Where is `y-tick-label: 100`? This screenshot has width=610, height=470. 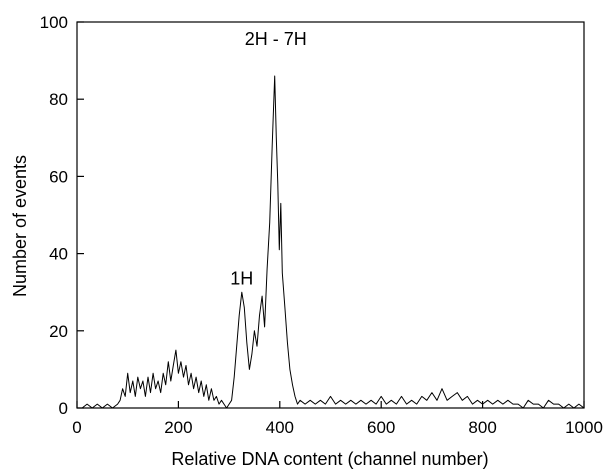 y-tick-label: 100 is located at coordinates (54, 22).